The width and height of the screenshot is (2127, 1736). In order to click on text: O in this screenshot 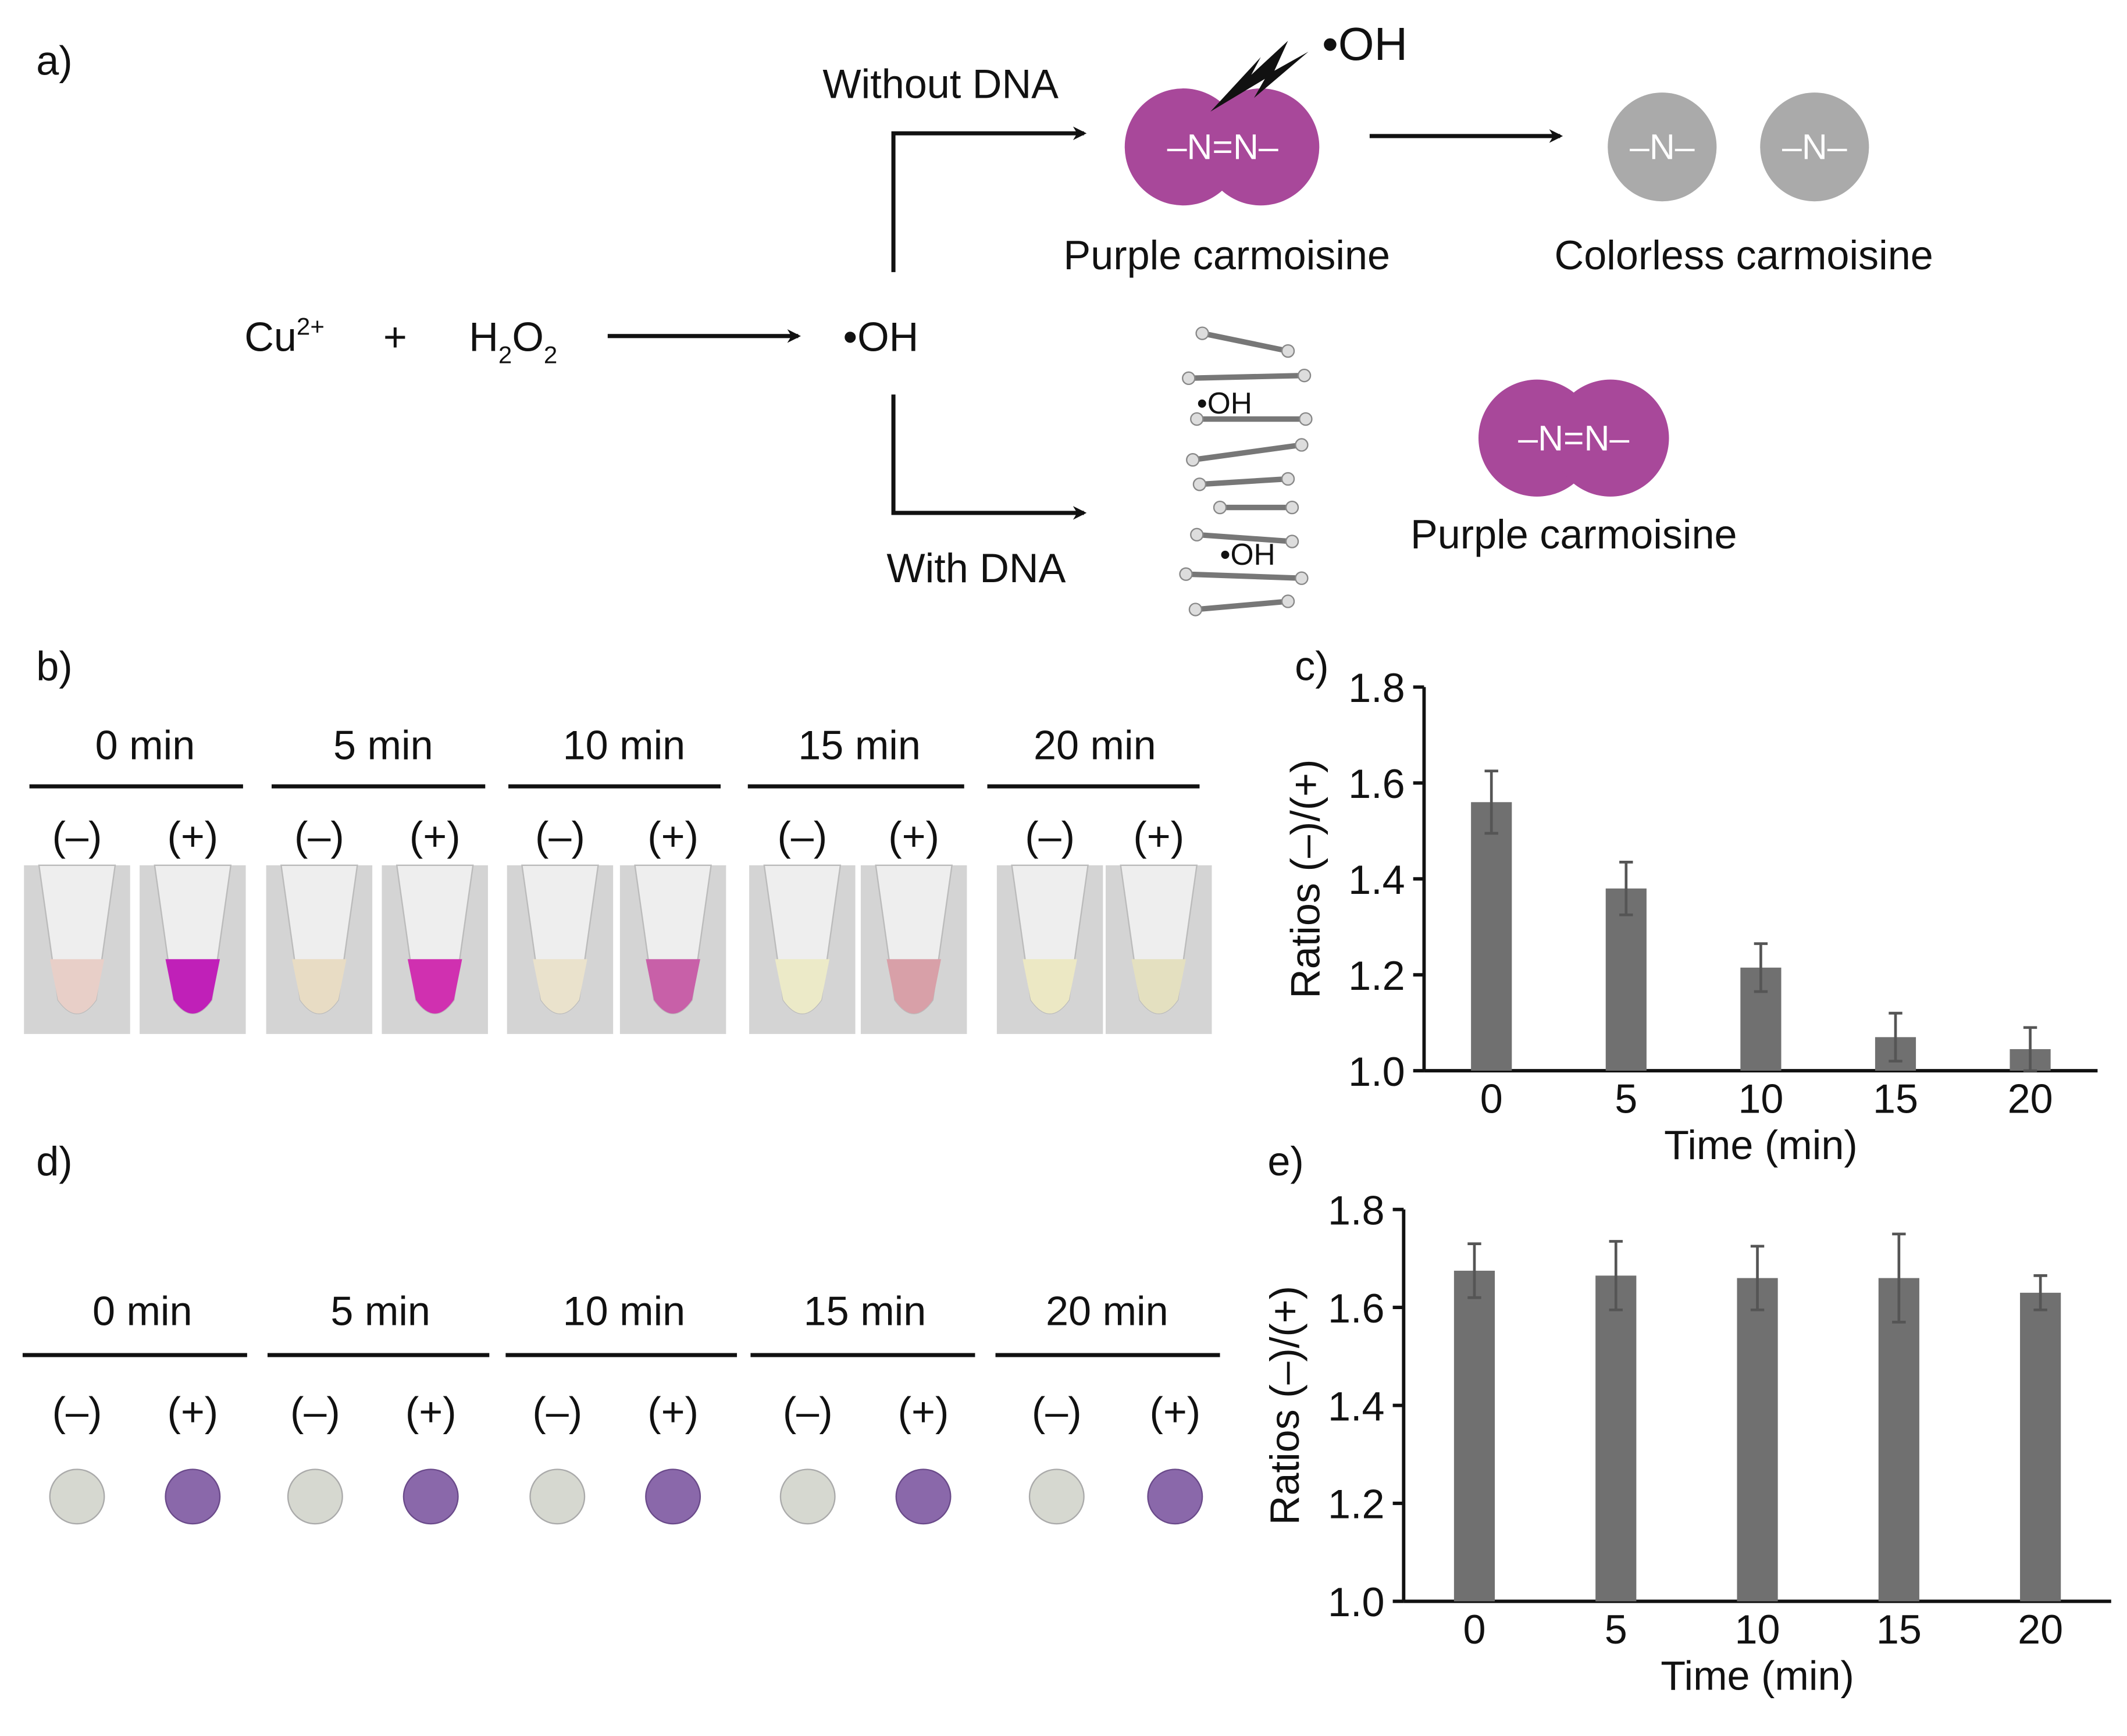, I will do `click(528, 337)`.